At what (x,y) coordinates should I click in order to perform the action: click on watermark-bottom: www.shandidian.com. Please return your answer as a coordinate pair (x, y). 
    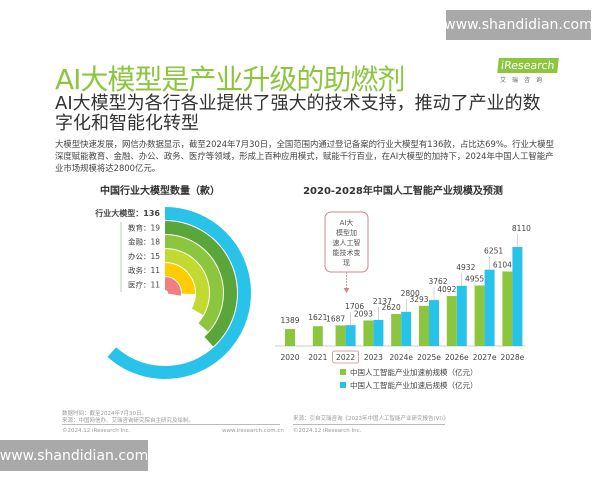
    Looking at the image, I should click on (74, 455).